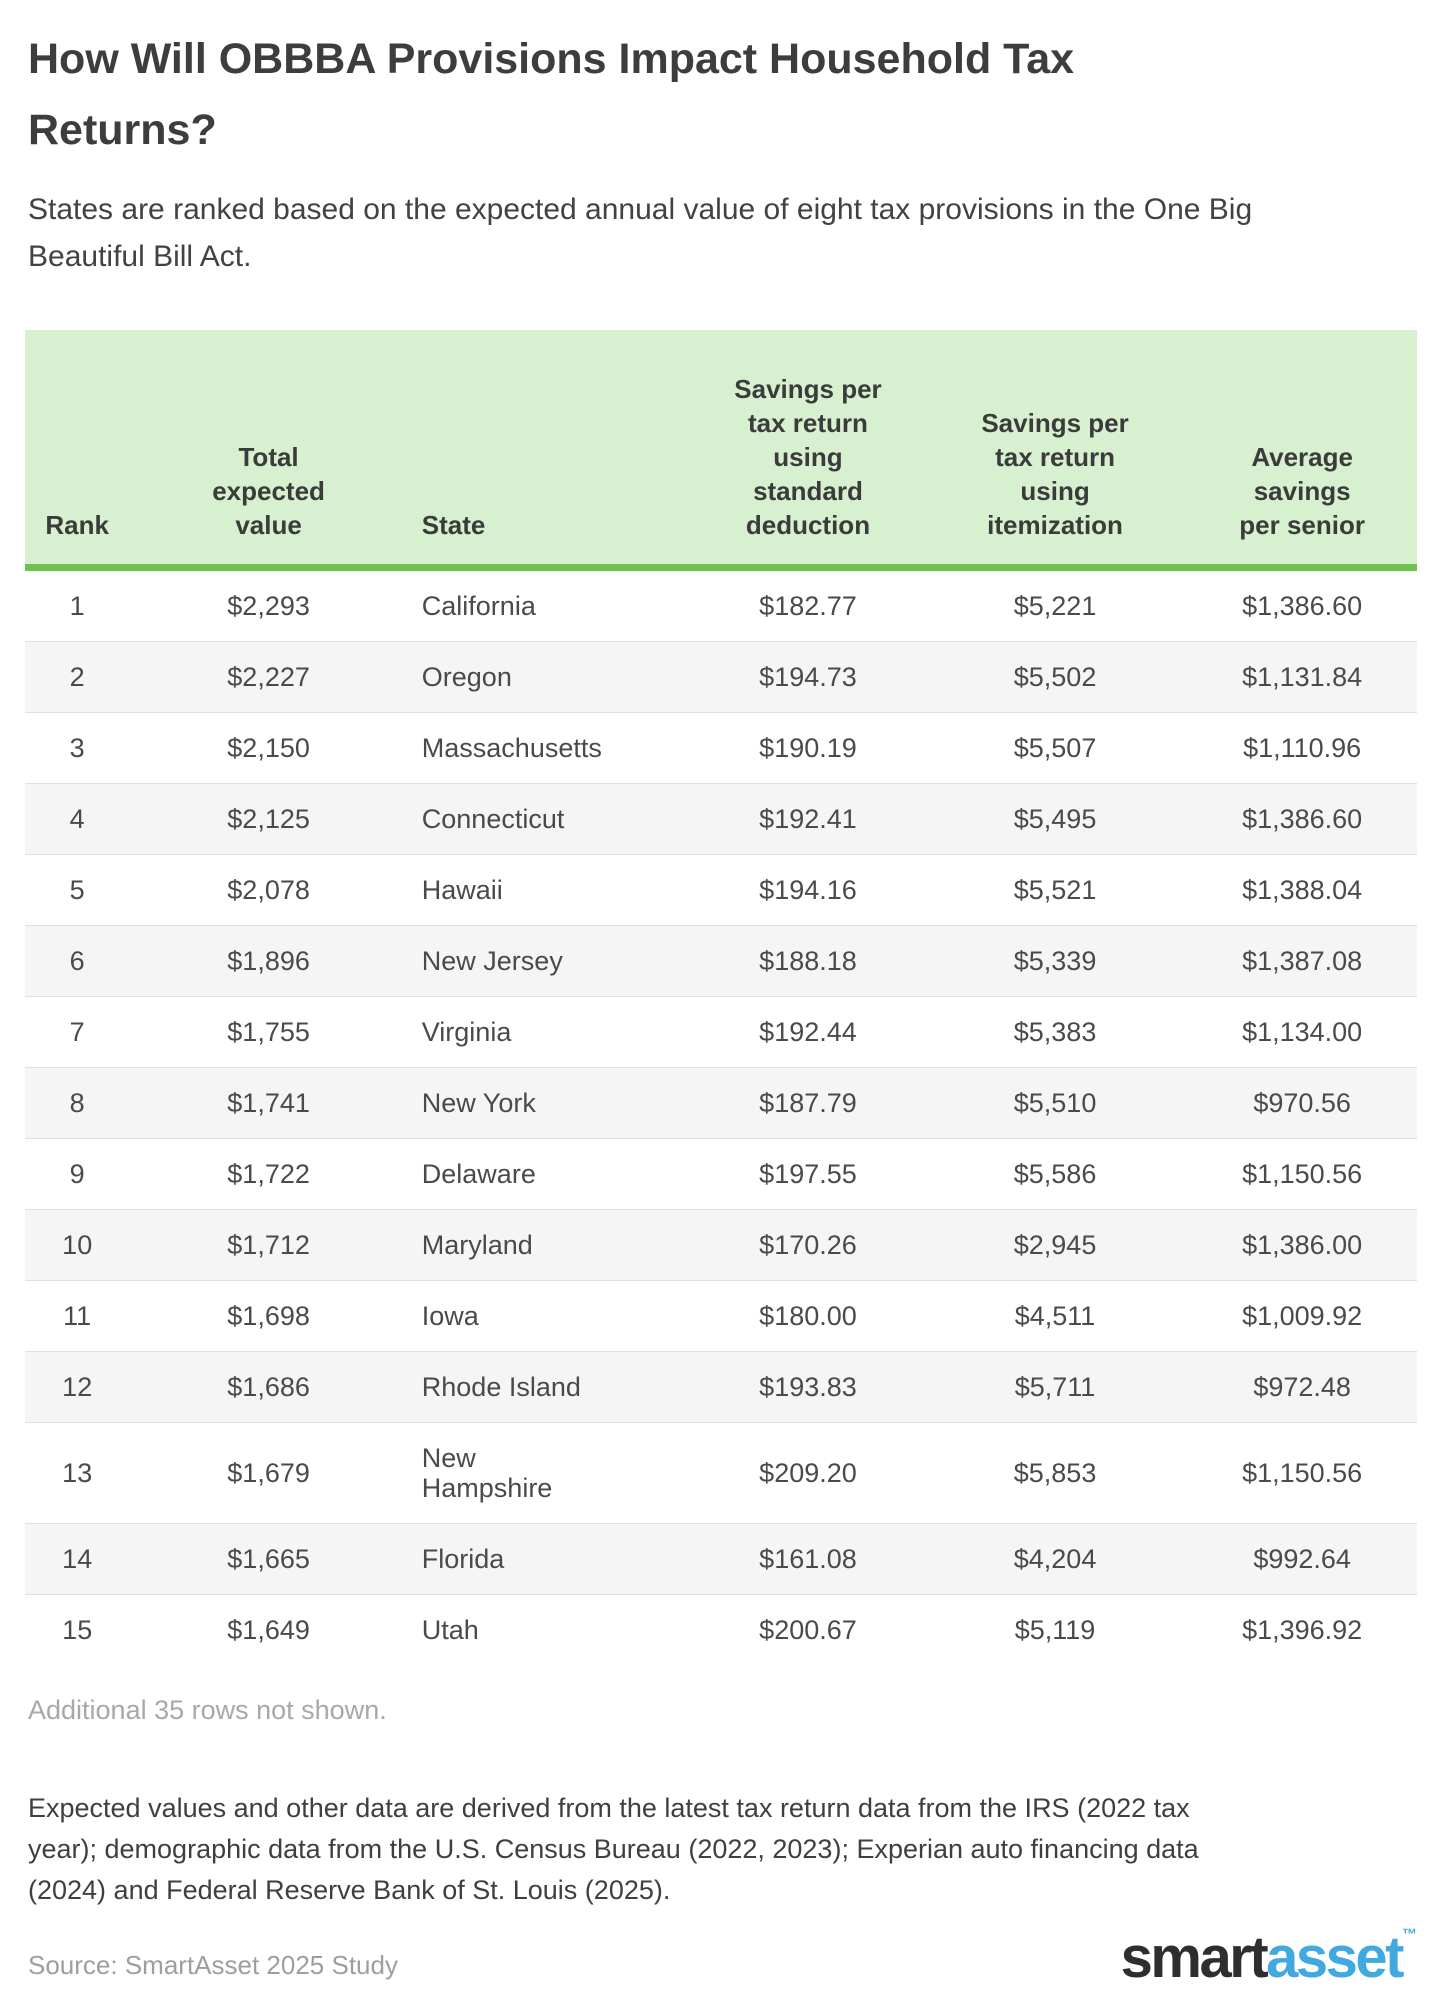 This screenshot has width=1440, height=1990. What do you see at coordinates (808, 1103) in the screenshot?
I see `cell-savings_standard_deduction: $187.79` at bounding box center [808, 1103].